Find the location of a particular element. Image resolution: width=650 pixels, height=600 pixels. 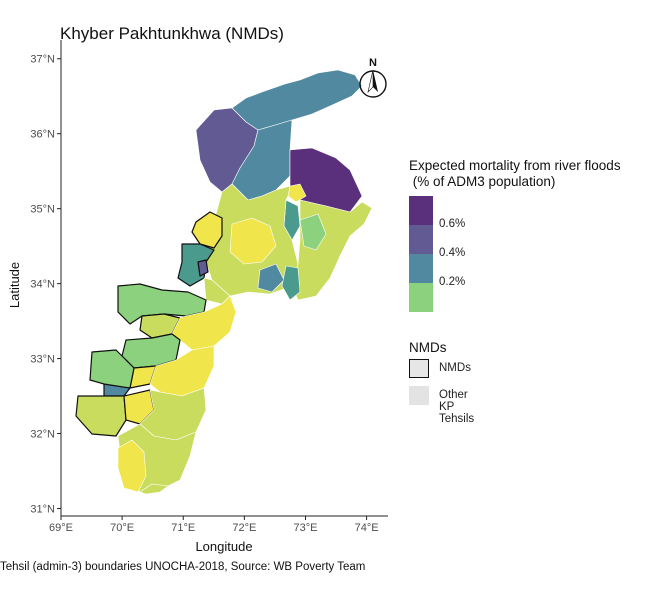

region-hazara is located at coordinates (332, 250).